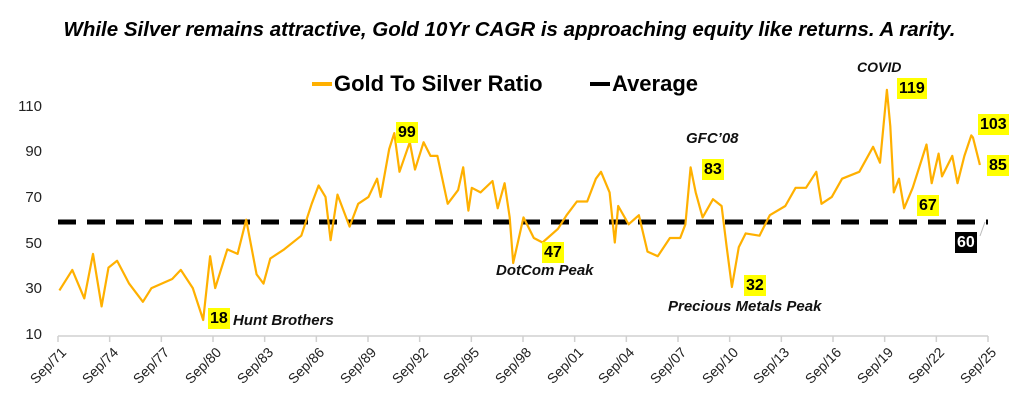 This screenshot has width=1019, height=405. What do you see at coordinates (219, 318) in the screenshot?
I see `label-hunt-value: 18` at bounding box center [219, 318].